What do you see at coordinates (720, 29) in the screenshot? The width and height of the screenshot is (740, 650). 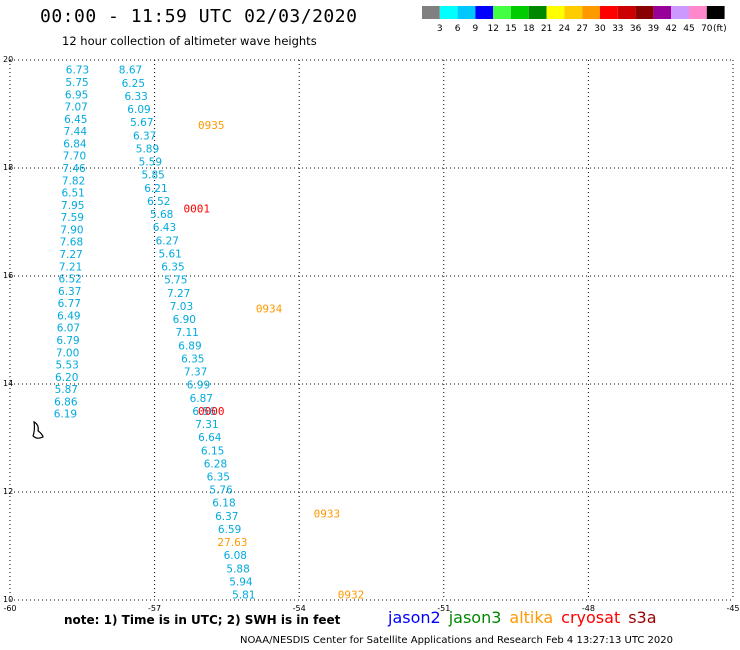 I see `colorbar-unit: (ft)` at bounding box center [720, 29].